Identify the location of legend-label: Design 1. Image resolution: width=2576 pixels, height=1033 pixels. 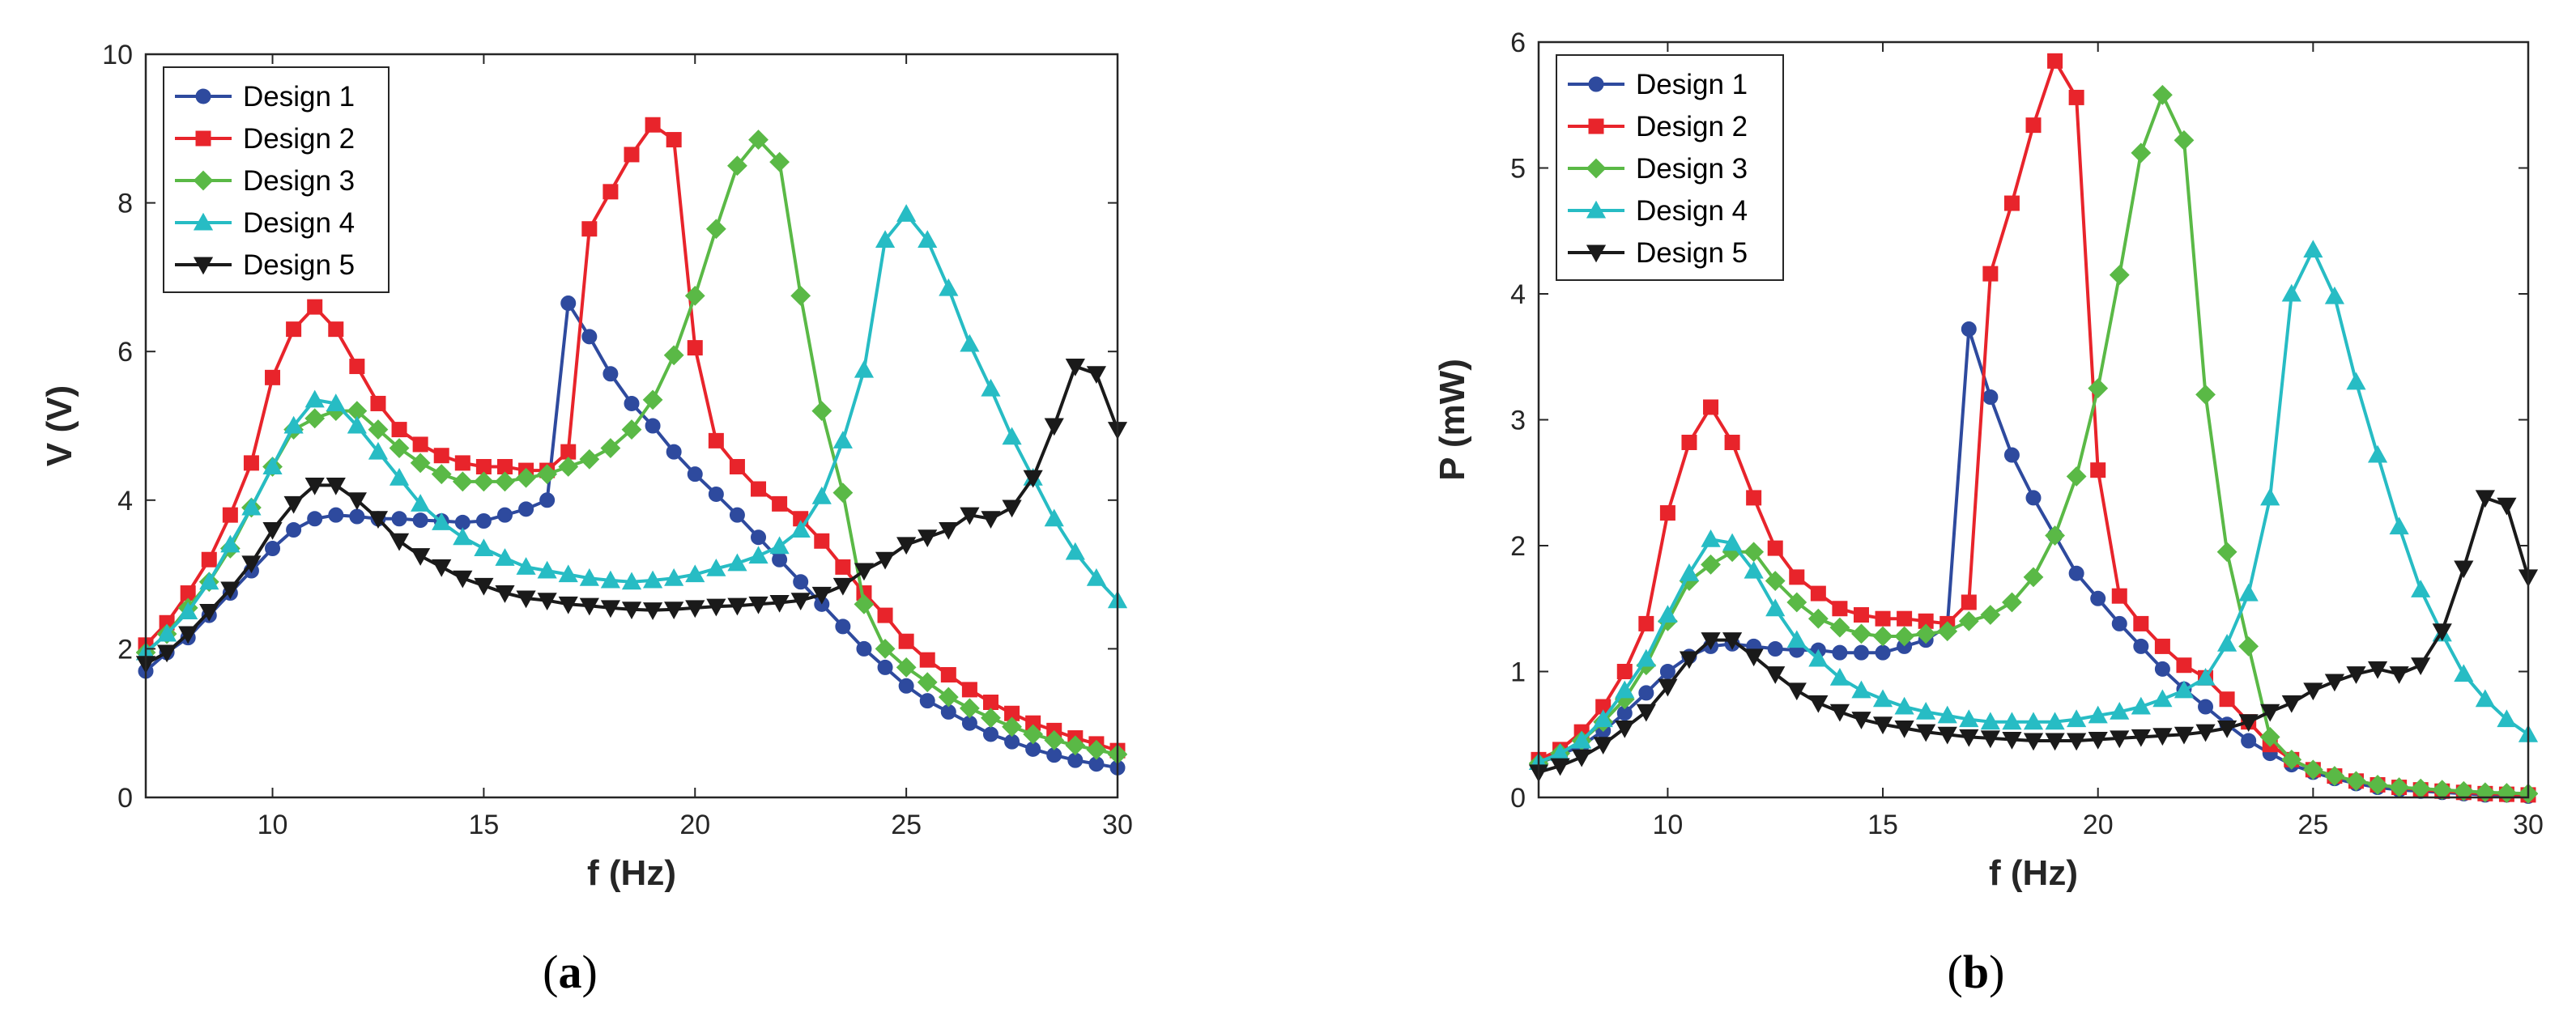
(1692, 84).